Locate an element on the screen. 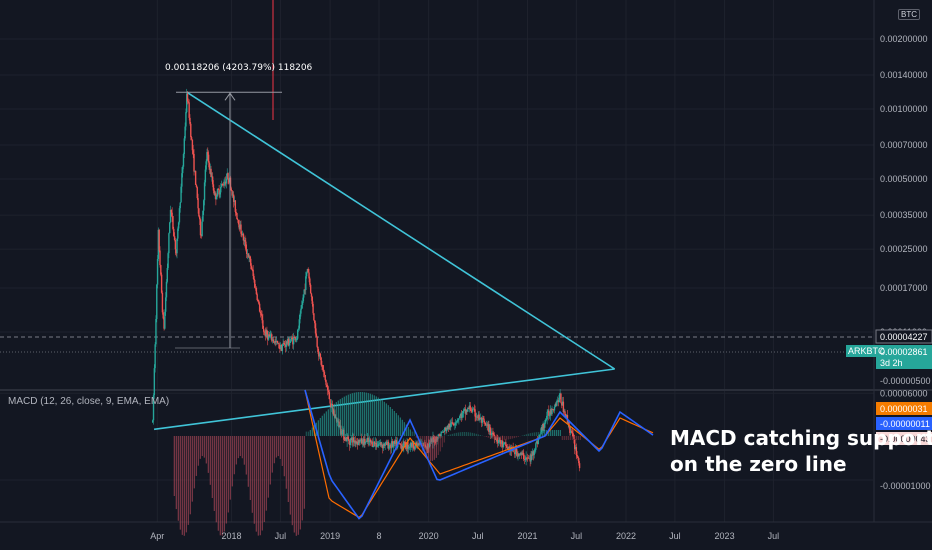  macd-title: MACD (12, 26, close, 9, EMA, EMA) is located at coordinates (89, 401).